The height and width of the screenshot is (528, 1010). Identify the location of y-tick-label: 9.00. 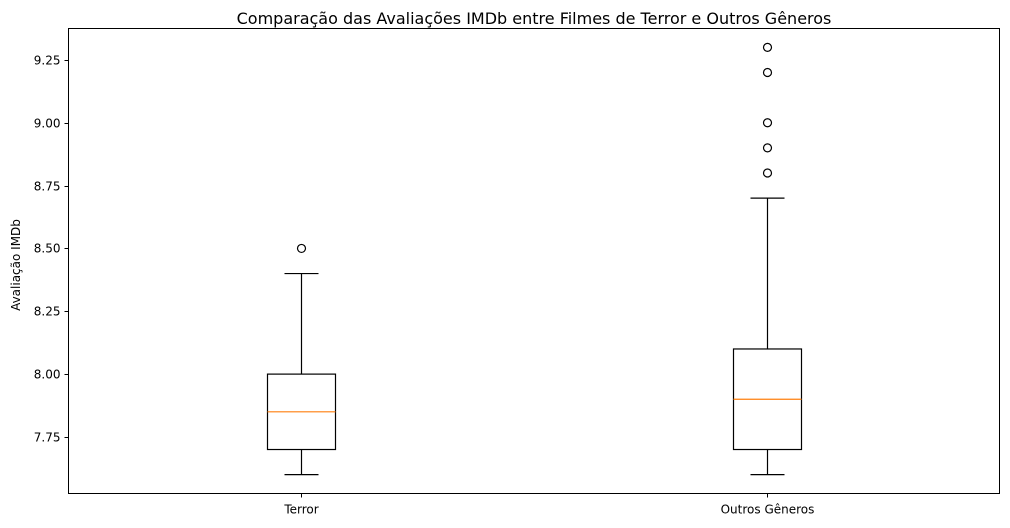
(47, 124).